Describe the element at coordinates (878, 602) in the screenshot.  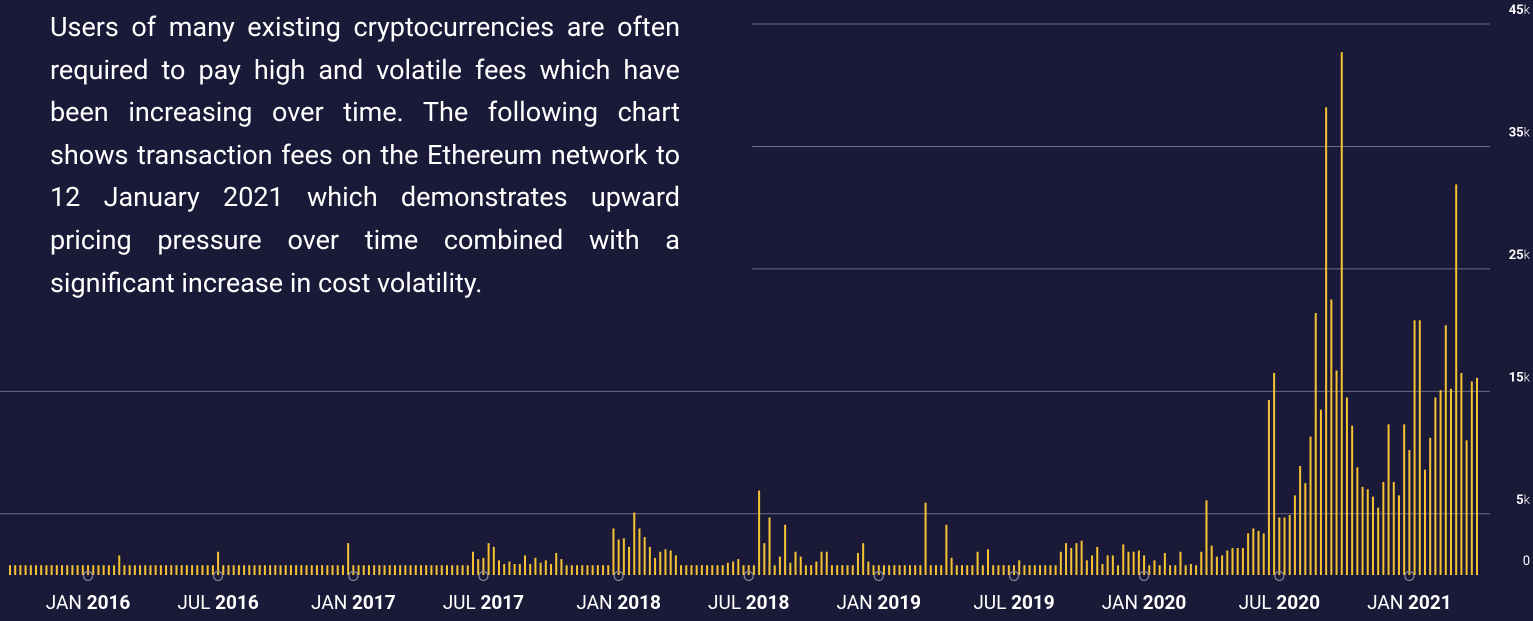
I see `x-tick-label: JAN 2019` at that location.